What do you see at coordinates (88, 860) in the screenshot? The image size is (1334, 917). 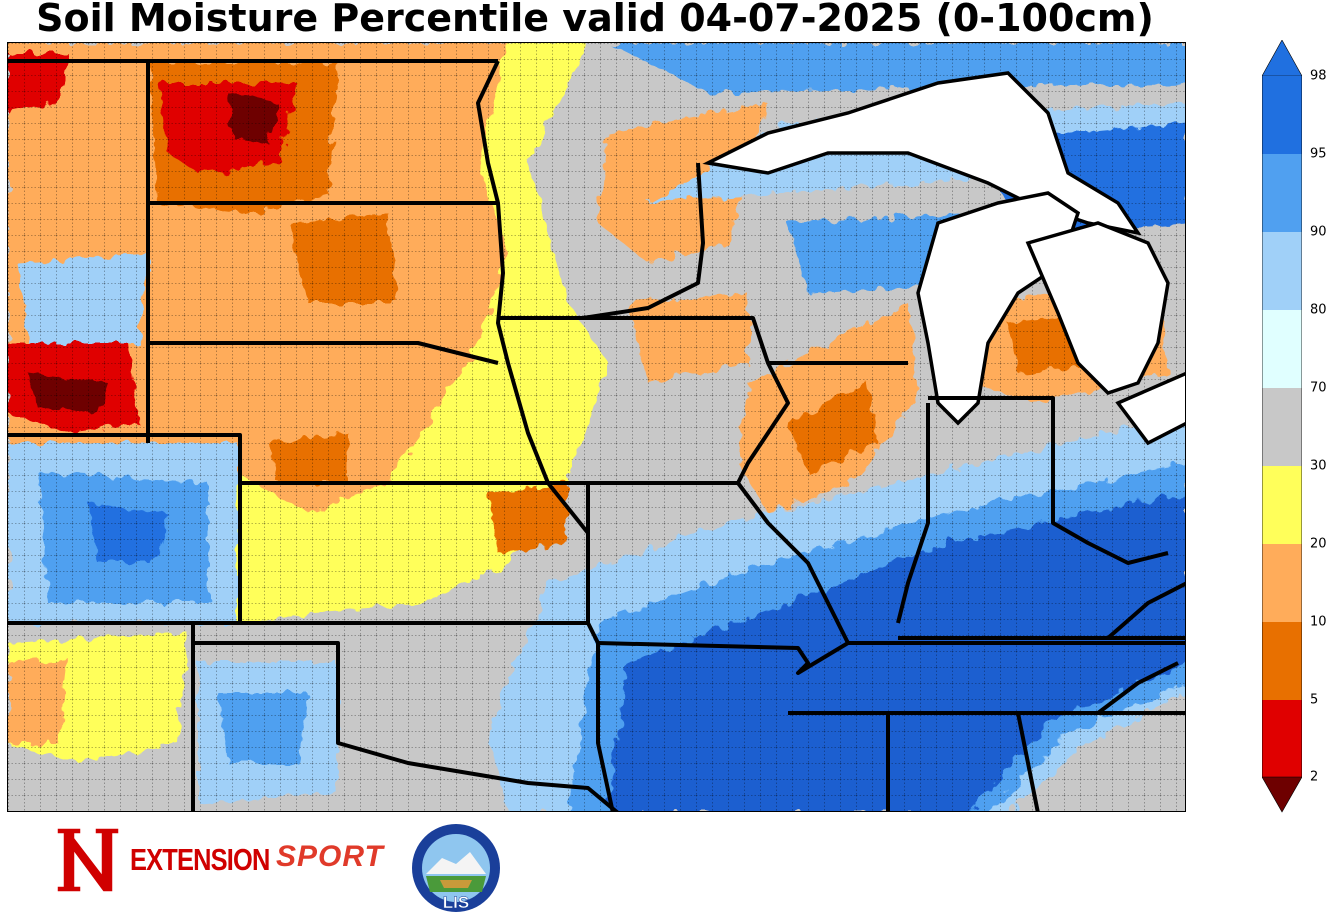 I see `nebraska-n-logo` at bounding box center [88, 860].